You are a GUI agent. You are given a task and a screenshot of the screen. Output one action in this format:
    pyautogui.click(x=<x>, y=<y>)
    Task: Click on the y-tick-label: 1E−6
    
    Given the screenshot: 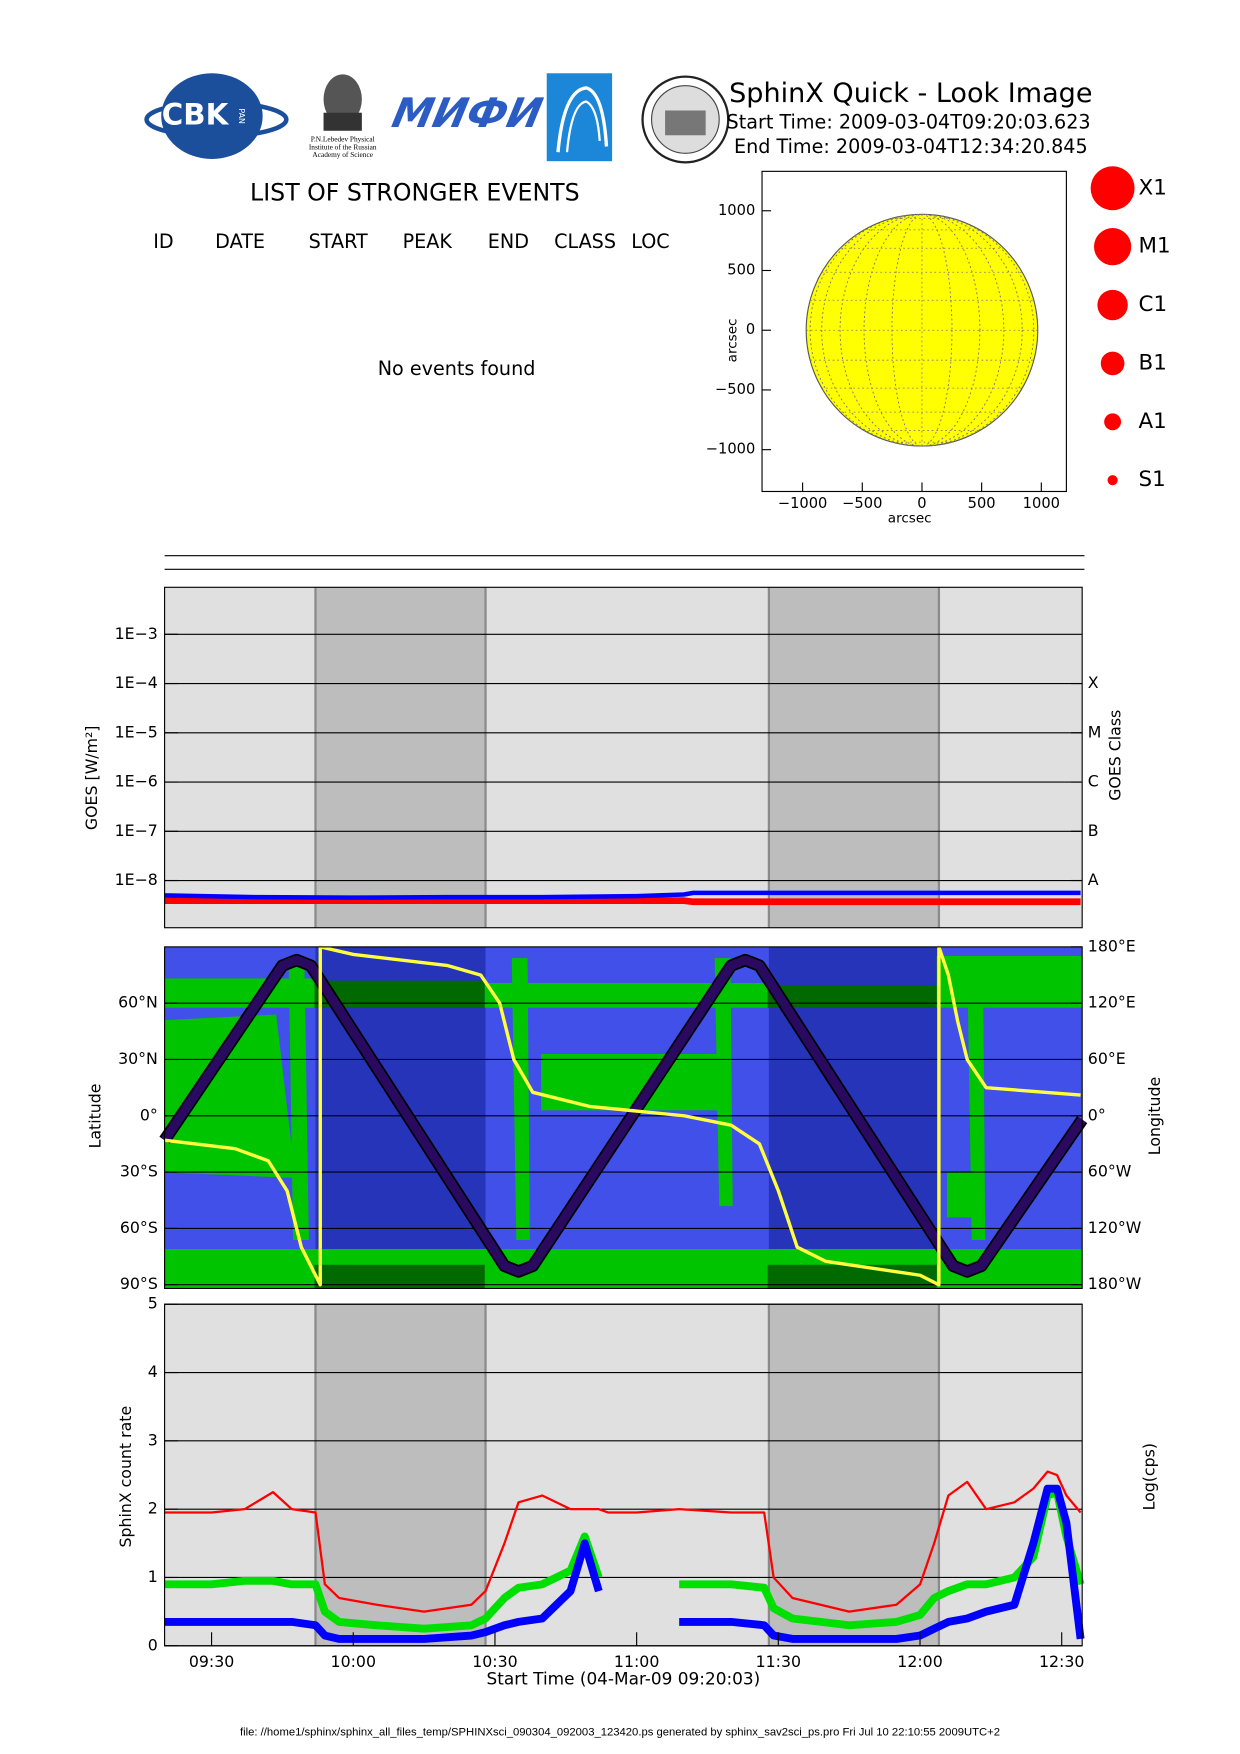 What is the action you would take?
    pyautogui.click(x=136, y=781)
    